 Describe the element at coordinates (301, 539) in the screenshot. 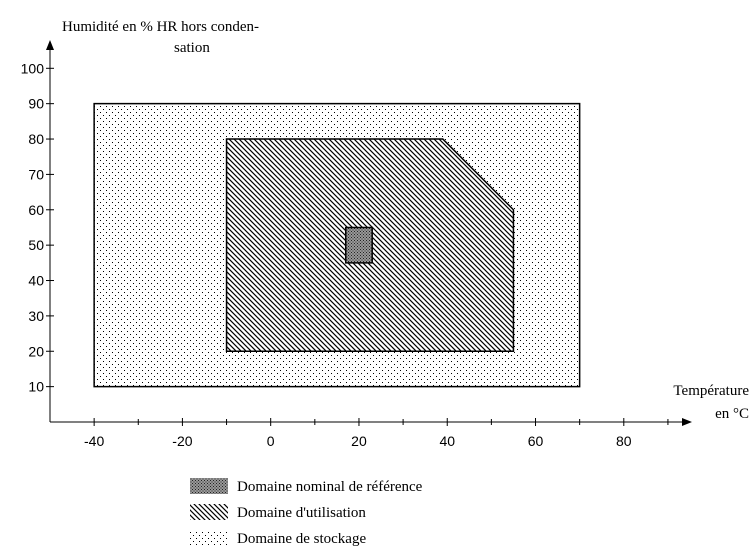

I see `legend-label: Domaine de stockage` at that location.